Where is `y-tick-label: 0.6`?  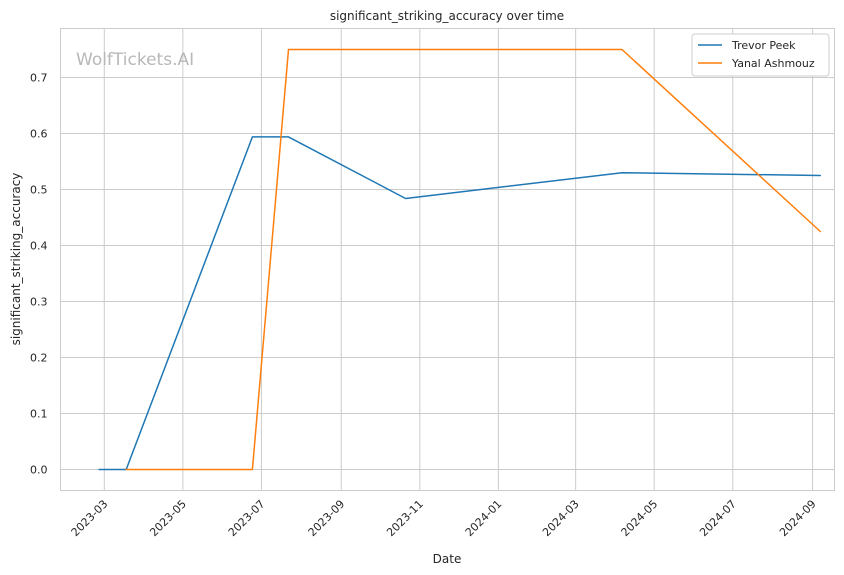 y-tick-label: 0.6 is located at coordinates (39, 134).